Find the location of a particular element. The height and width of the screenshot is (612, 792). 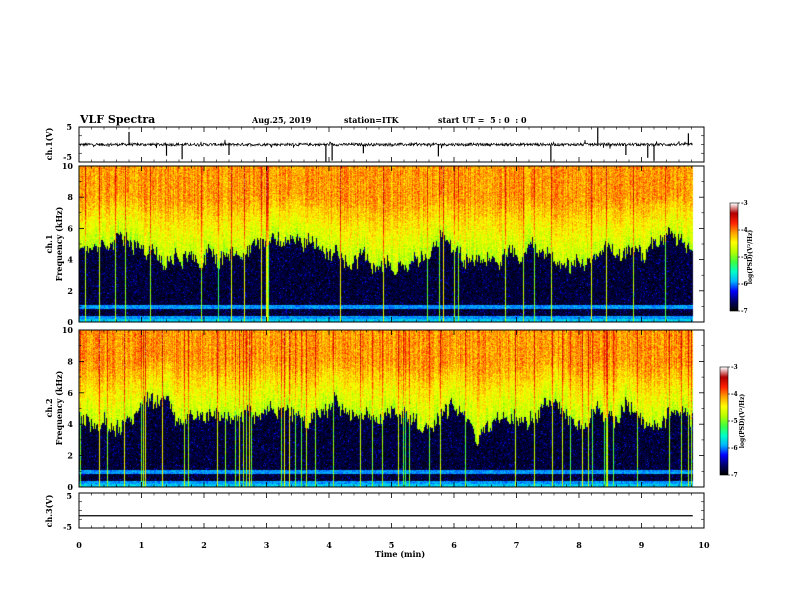

date-label: Aug.25, 2019 is located at coordinates (281, 120).